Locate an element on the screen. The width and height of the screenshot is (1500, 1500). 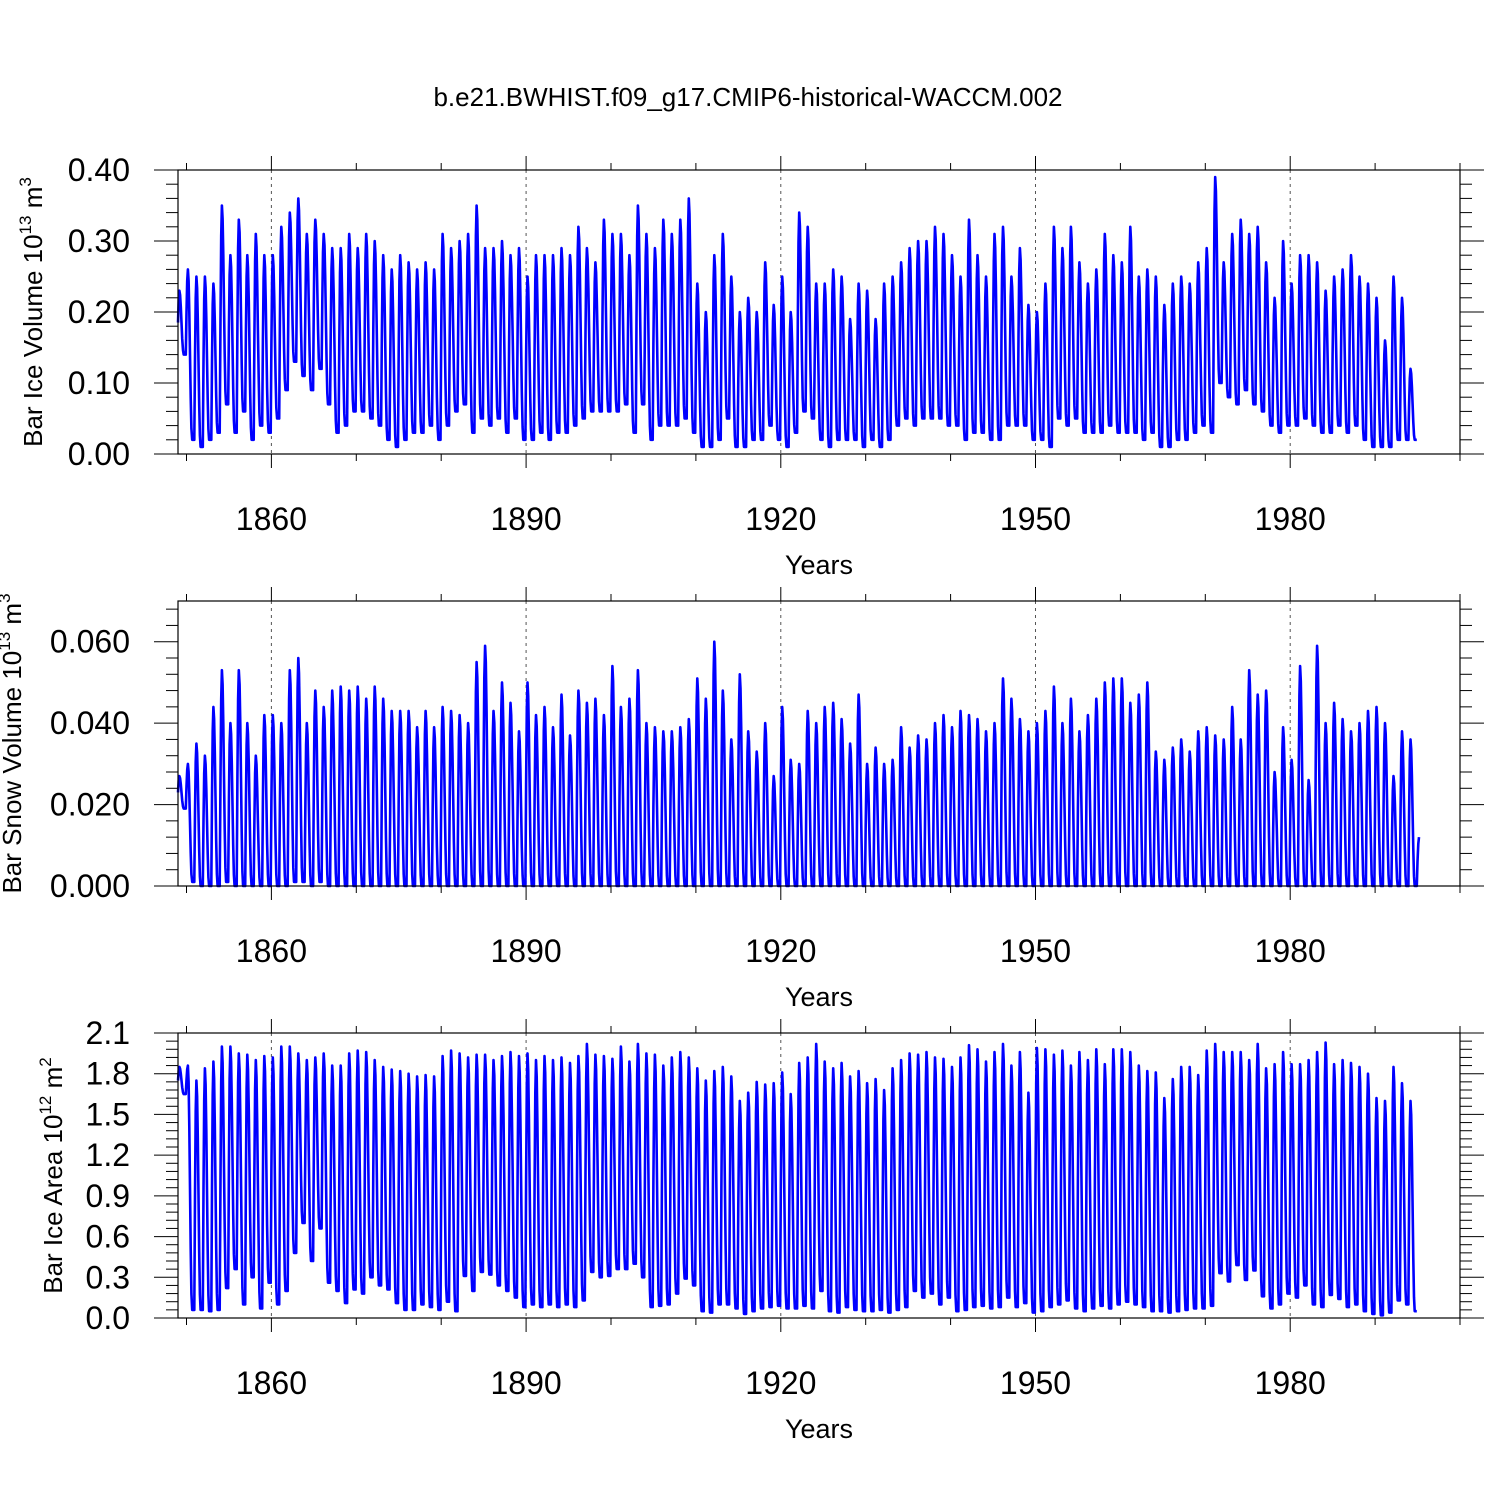
y-tick-label: 1.5 is located at coordinates (108, 1114).